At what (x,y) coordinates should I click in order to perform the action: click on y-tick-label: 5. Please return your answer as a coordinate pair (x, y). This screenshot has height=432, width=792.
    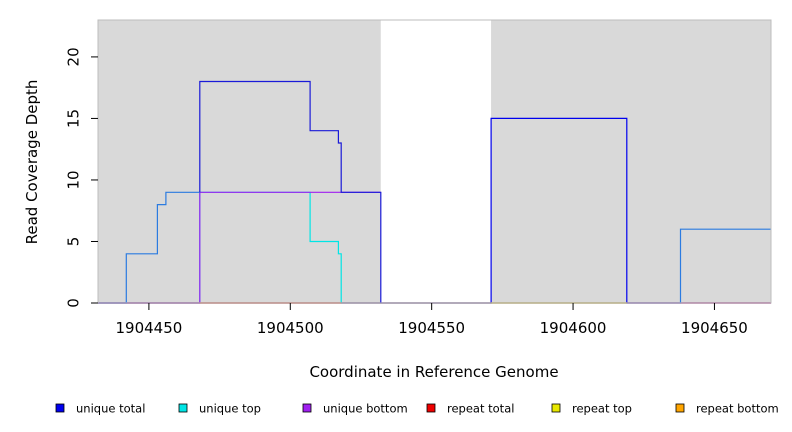
    Looking at the image, I should click on (73, 242).